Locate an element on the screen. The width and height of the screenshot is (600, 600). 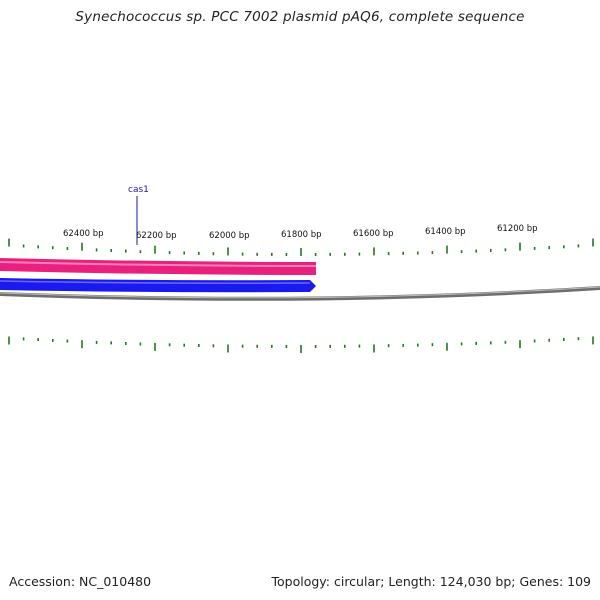
plasmid-backbone is located at coordinates (300, 293).